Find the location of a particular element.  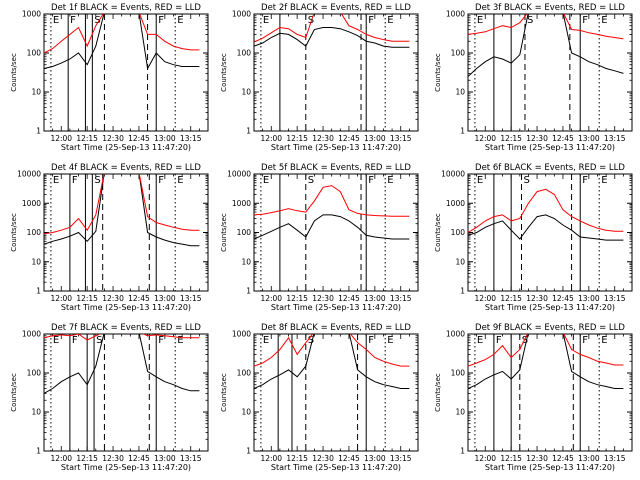

x-tick-label: 12:45 is located at coordinates (139, 298).